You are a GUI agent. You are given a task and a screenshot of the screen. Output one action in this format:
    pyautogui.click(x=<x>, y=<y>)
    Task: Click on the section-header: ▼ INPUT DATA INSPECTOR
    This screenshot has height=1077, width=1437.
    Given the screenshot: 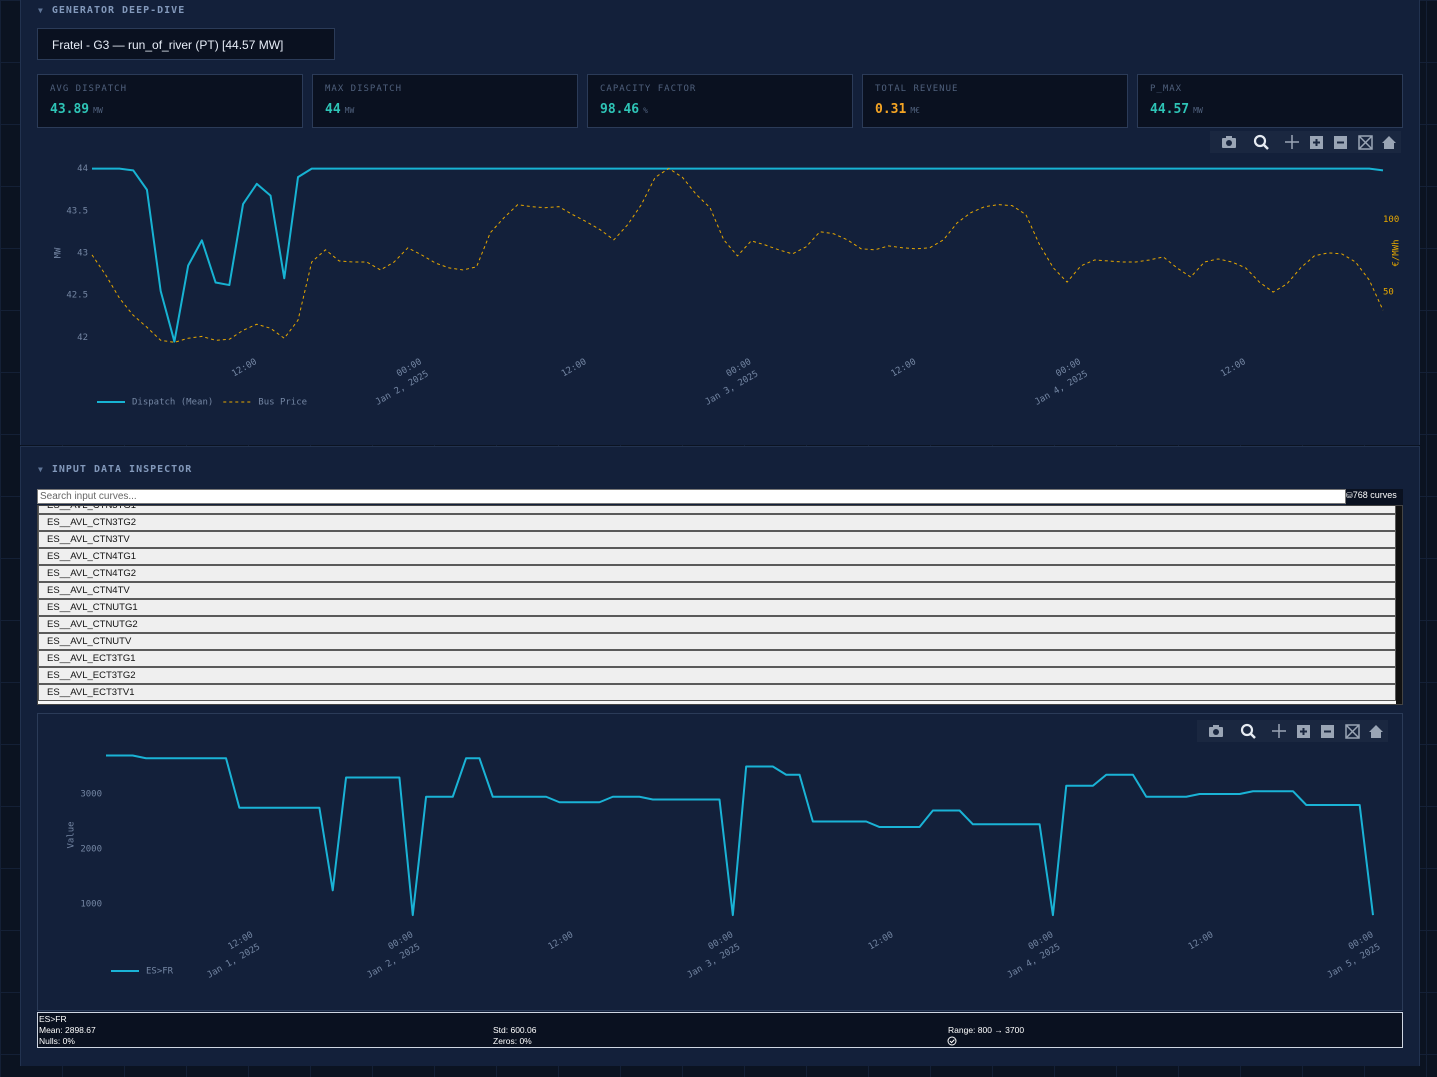 What is the action you would take?
    pyautogui.click(x=115, y=469)
    